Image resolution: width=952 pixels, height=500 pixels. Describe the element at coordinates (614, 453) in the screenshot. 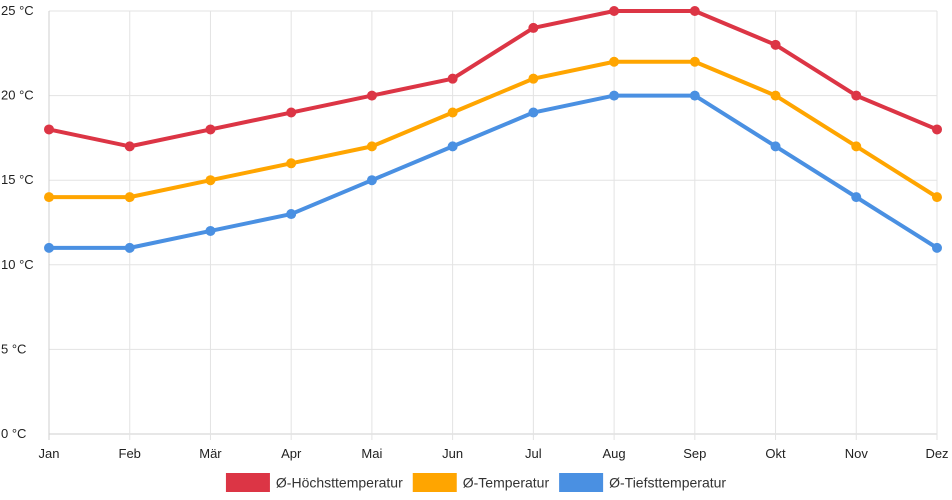

I see `x-tick-label: Aug` at that location.